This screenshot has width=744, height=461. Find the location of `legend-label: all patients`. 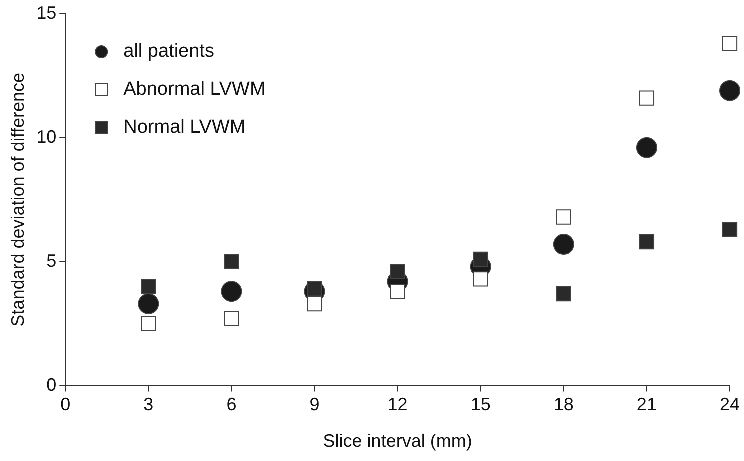

legend-label: all patients is located at coordinates (169, 51).